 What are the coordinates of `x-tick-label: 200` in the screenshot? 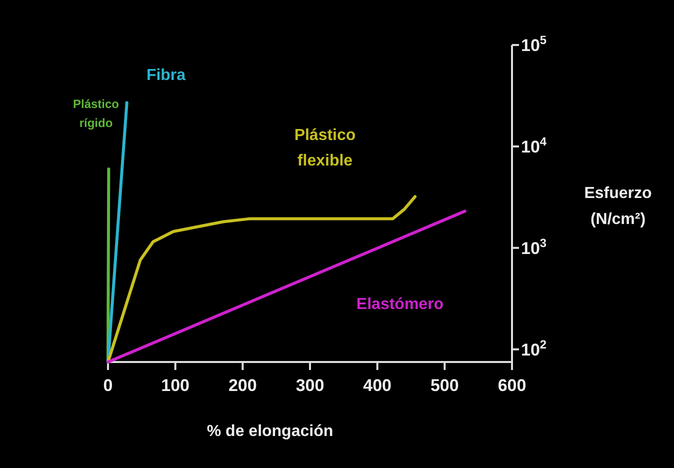 It's located at (242, 385).